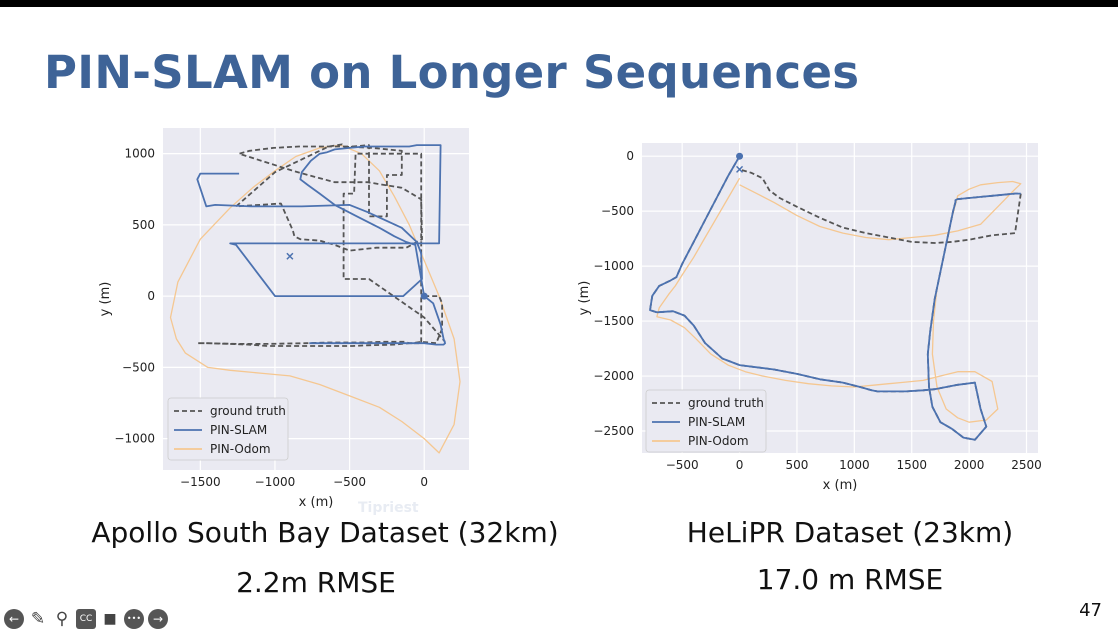 The image size is (1118, 633). Describe the element at coordinates (613, 431) in the screenshot. I see `y-tick-label: −2500` at that location.